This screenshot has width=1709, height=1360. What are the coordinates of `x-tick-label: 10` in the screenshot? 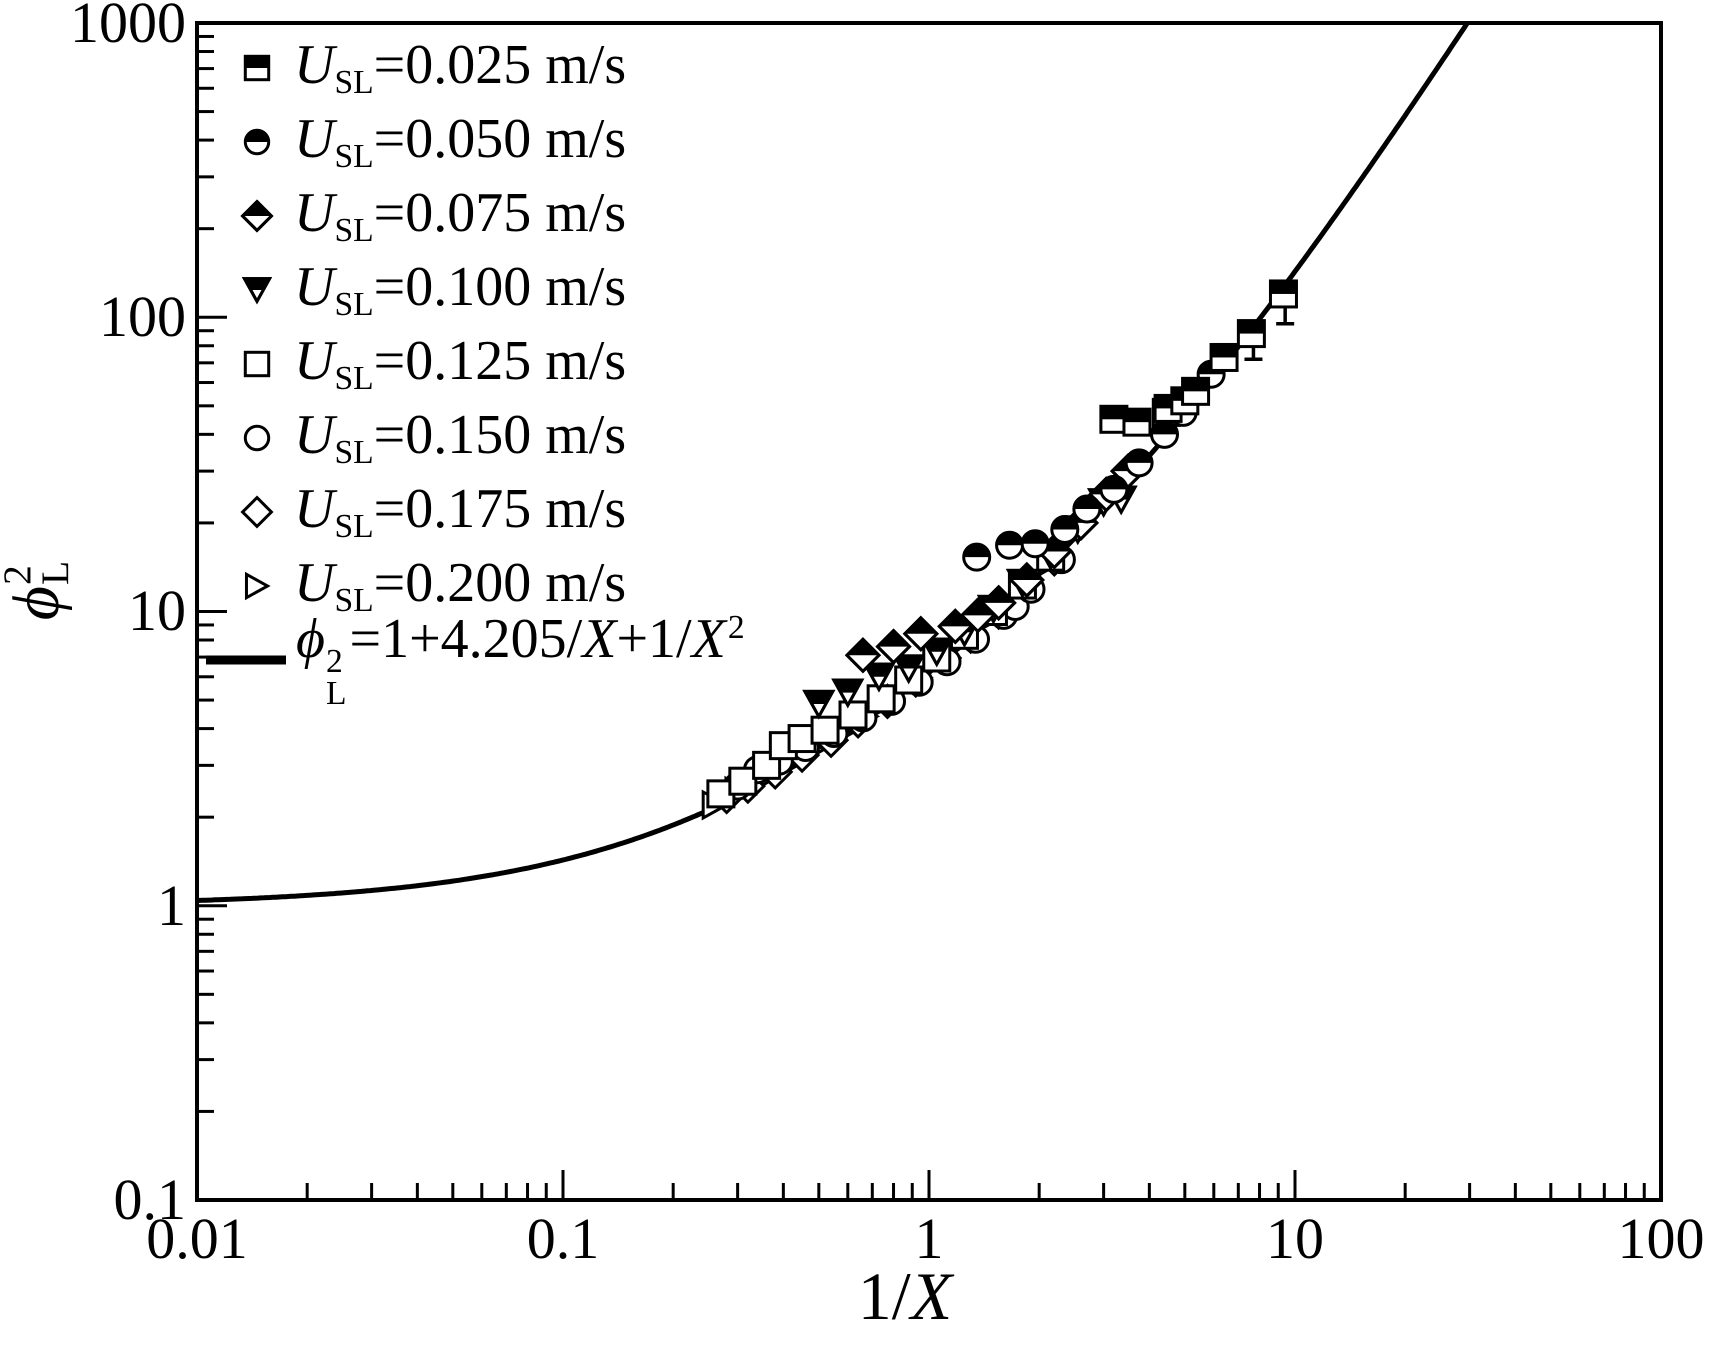 It's located at (1295, 1238).